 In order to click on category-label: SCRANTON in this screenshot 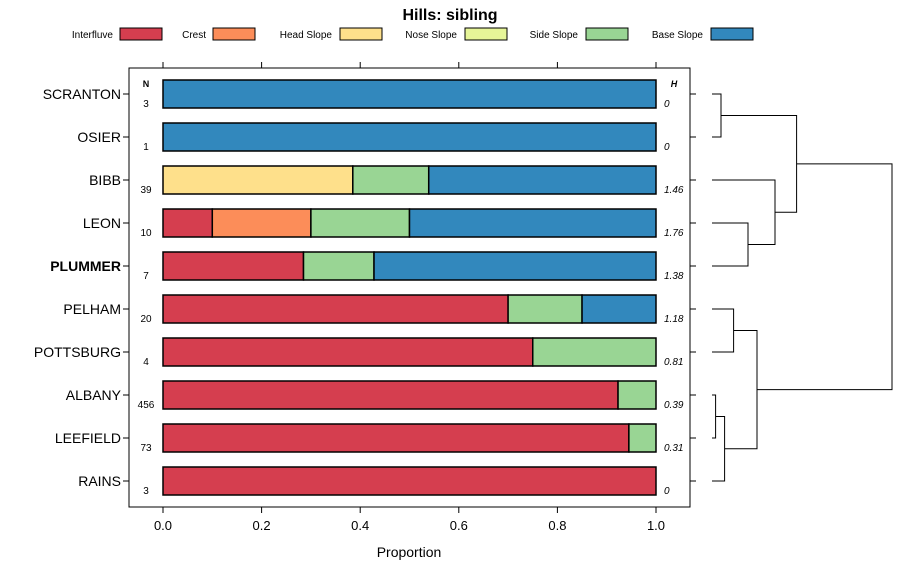, I will do `click(82, 94)`.